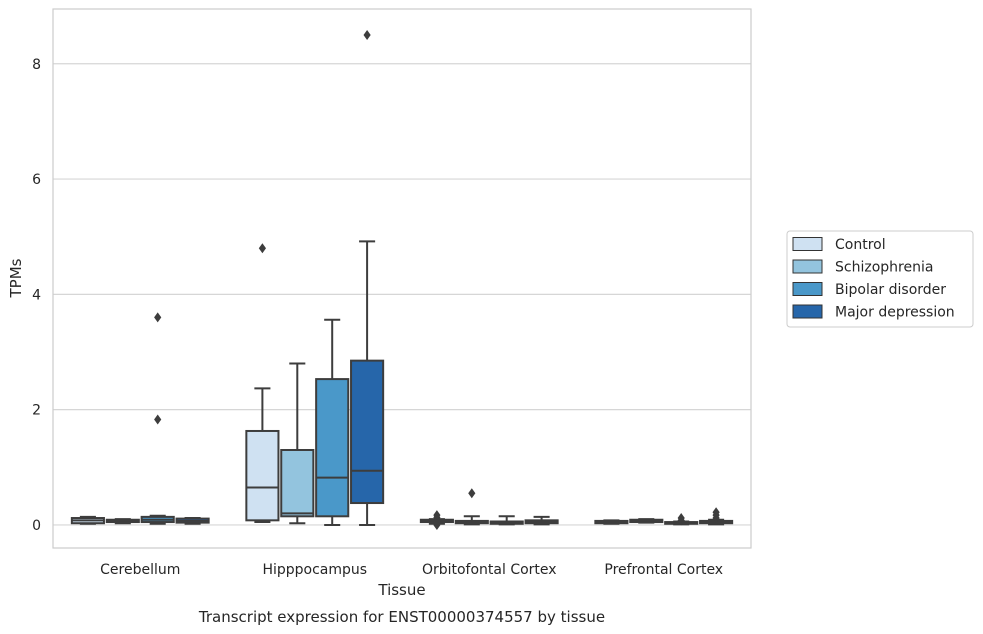  Describe the element at coordinates (36, 526) in the screenshot. I see `y-tick-label: 0` at that location.